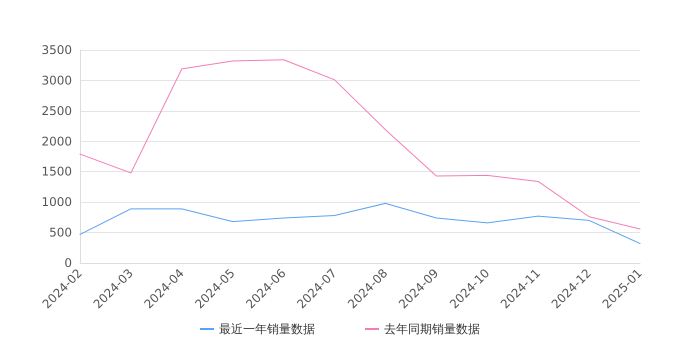  I want to click on y-tick-label: 500, so click(60, 233).